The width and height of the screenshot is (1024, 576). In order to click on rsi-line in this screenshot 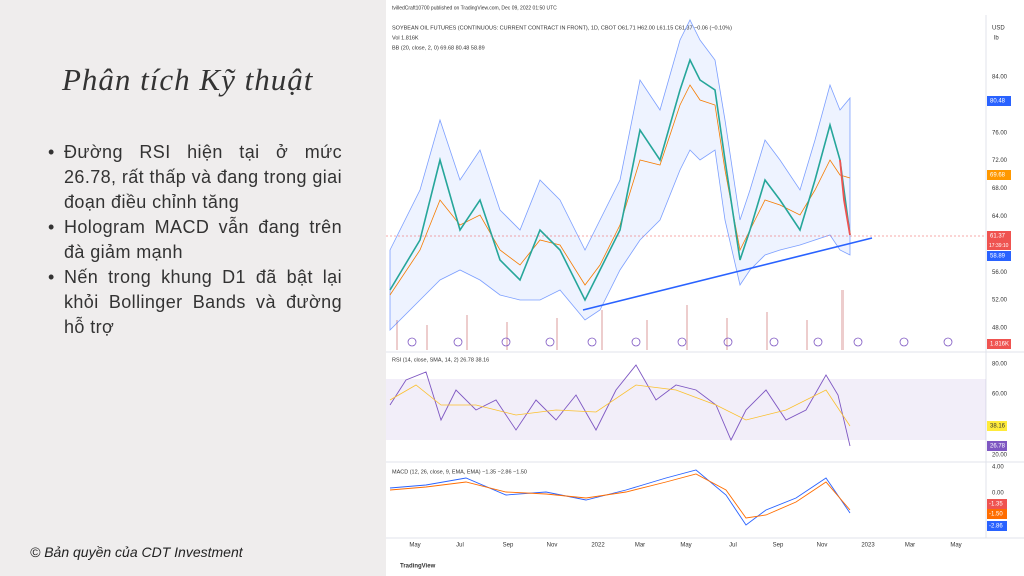, I will do `click(620, 405)`.